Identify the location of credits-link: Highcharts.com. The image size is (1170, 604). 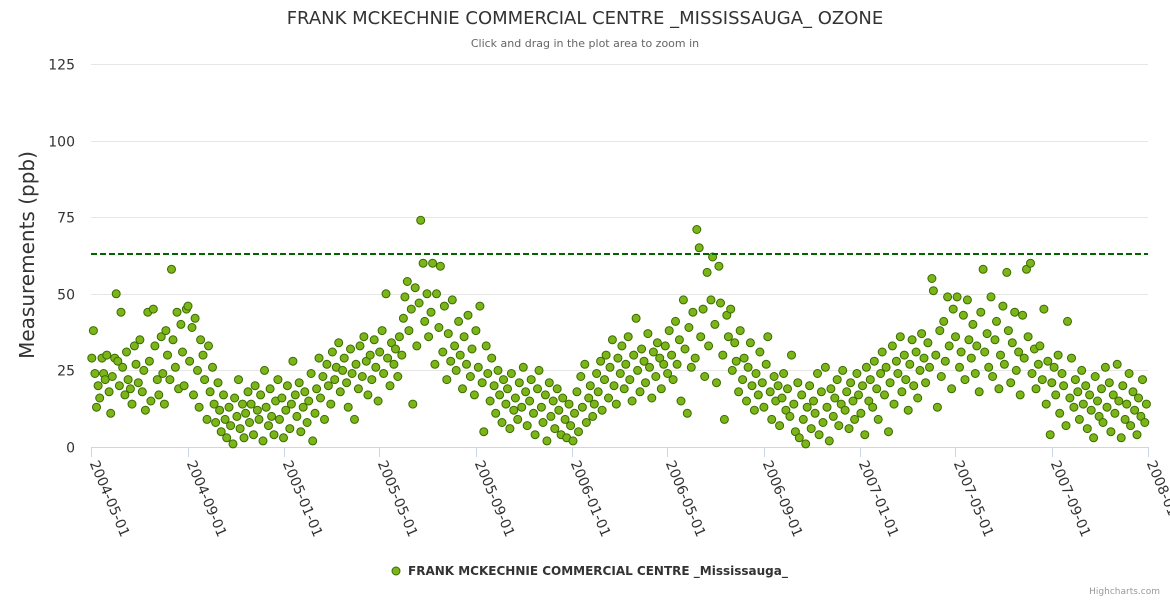
(1124, 592).